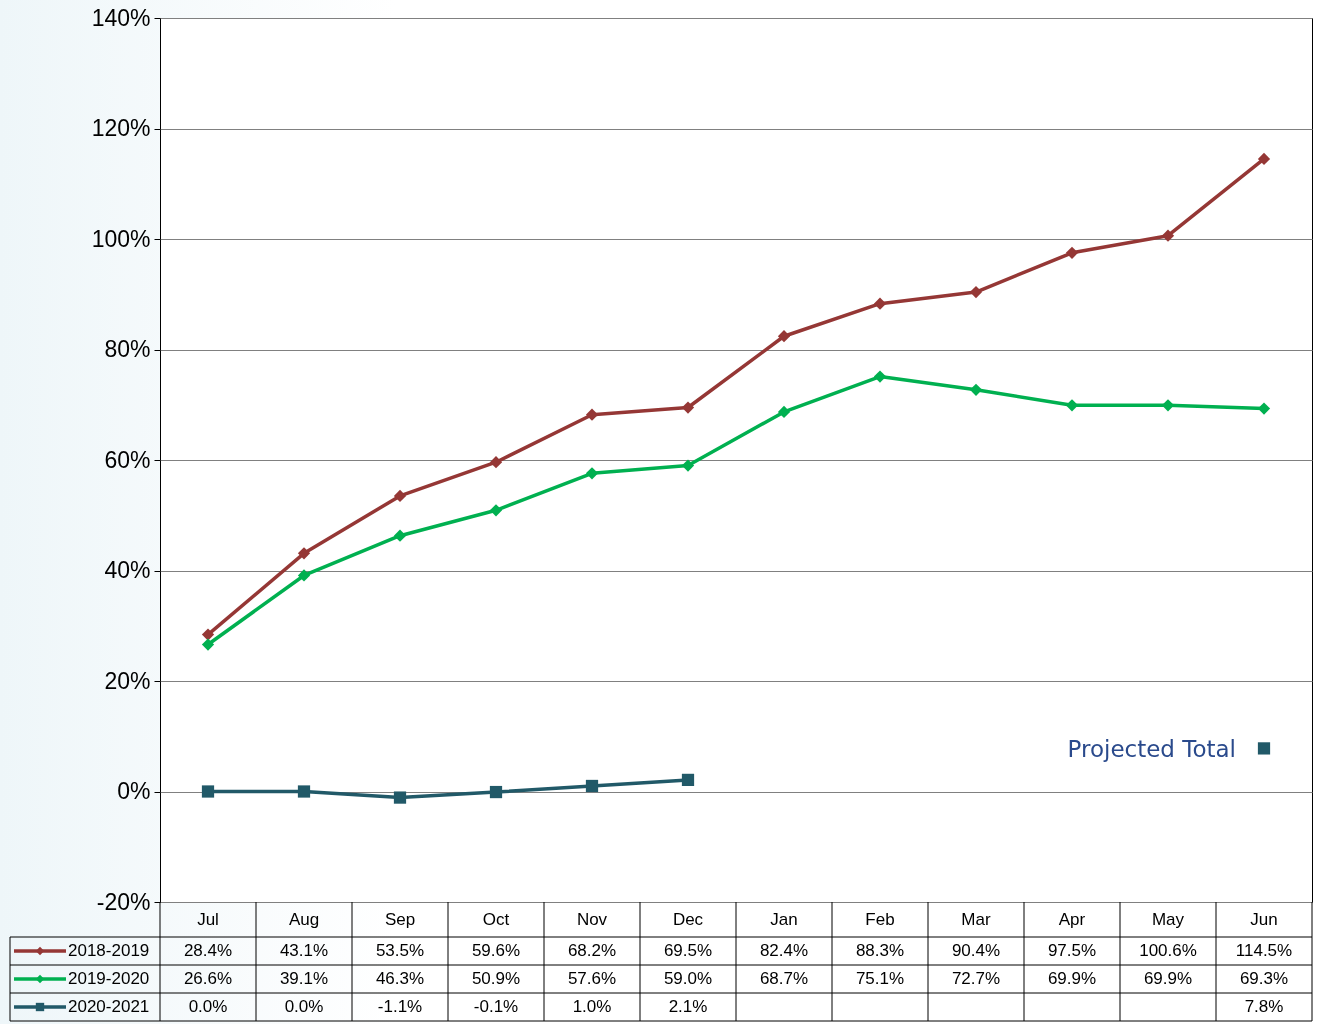 This screenshot has width=1319, height=1024. What do you see at coordinates (109, 1006) in the screenshot?
I see `legend-label: 2020-2021` at bounding box center [109, 1006].